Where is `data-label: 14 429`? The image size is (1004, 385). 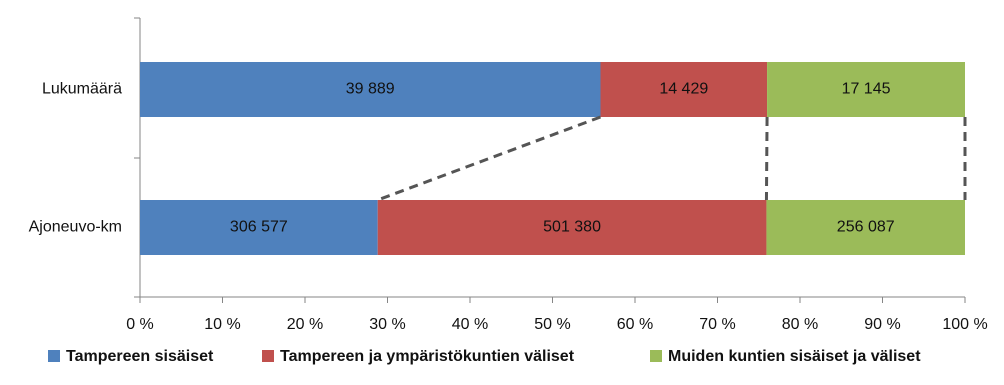
data-label: 14 429 is located at coordinates (683, 89).